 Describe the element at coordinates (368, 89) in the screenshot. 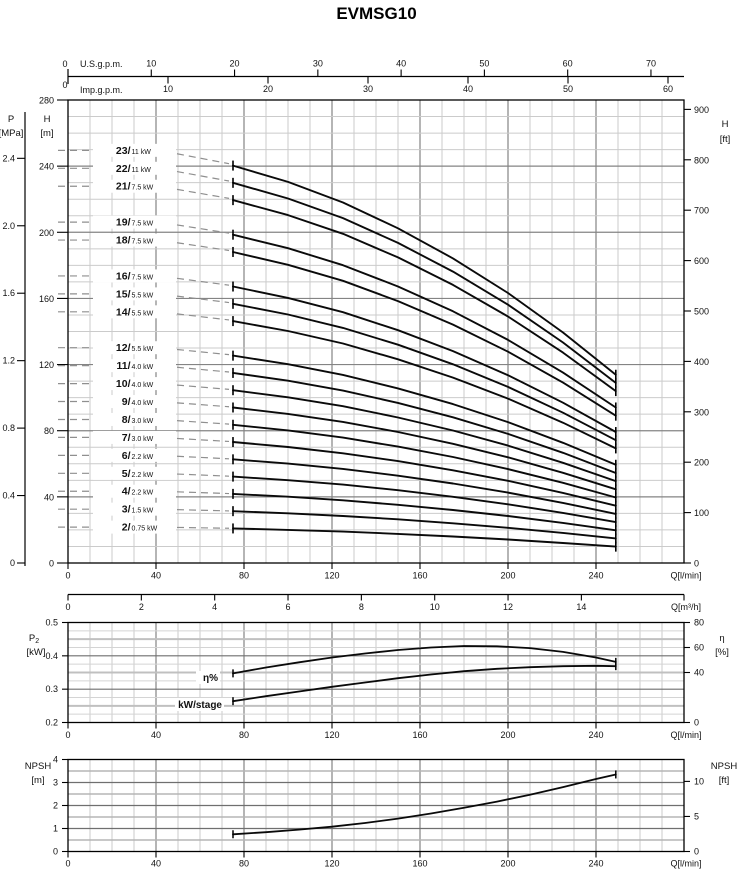

I see `impgpm-tick-label: 30` at that location.